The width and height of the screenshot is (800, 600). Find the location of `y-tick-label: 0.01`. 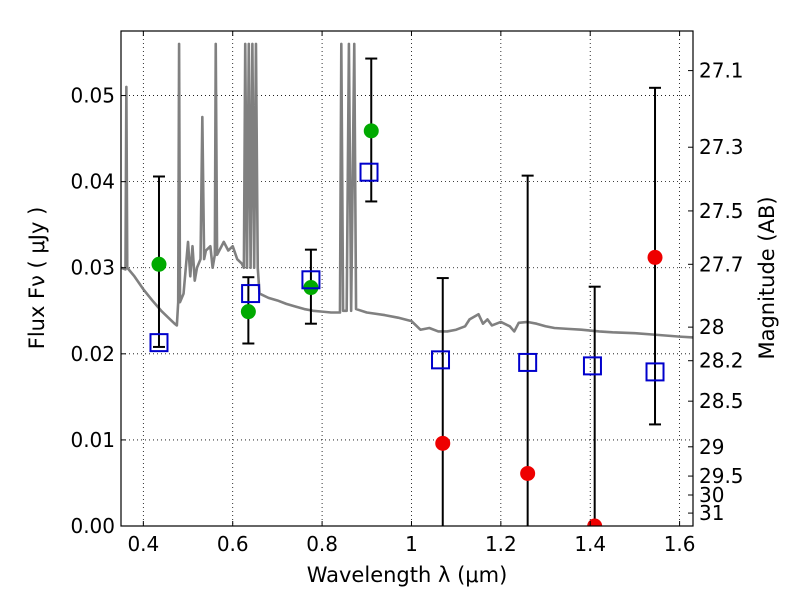

y-tick-label: 0.01 is located at coordinates (92, 440).